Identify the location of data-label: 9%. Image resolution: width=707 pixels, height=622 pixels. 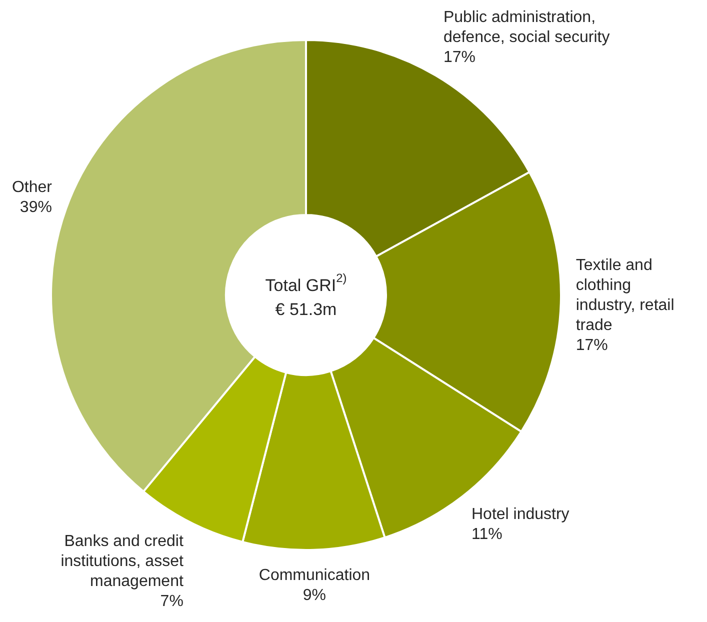
(314, 595).